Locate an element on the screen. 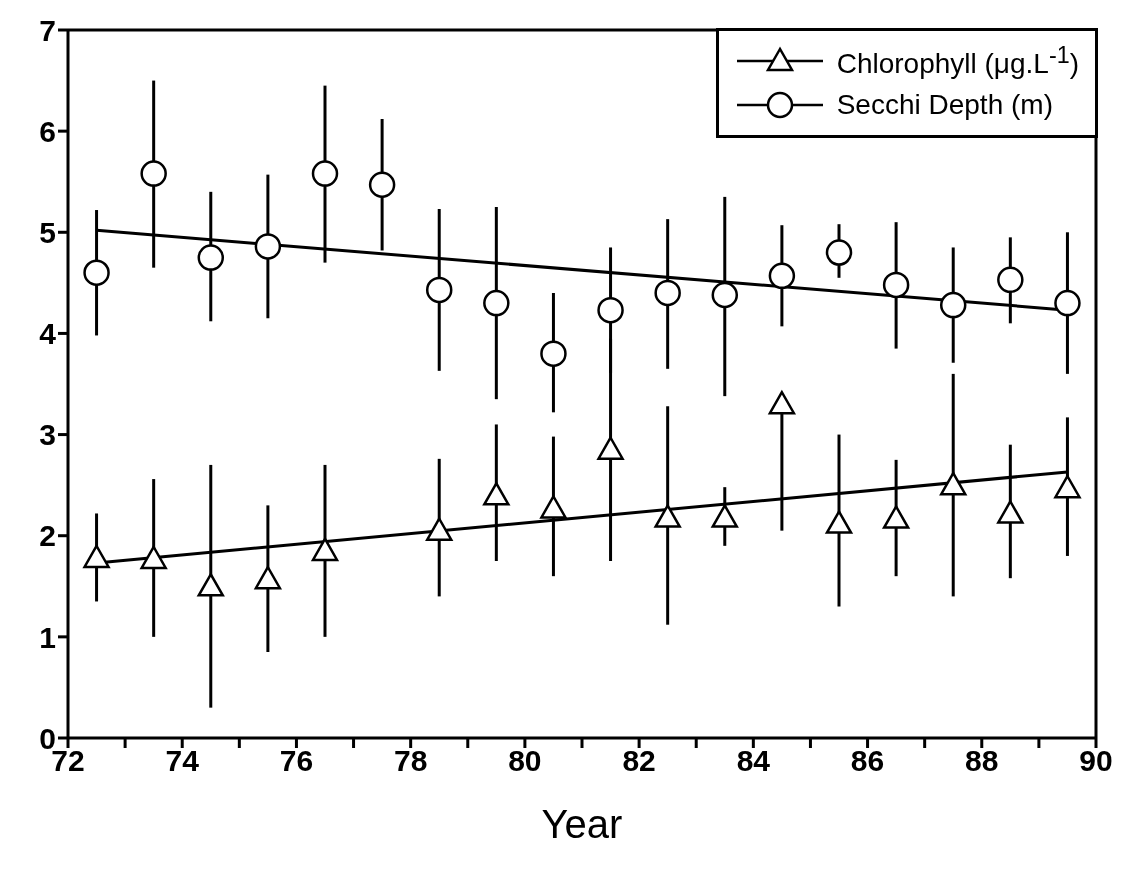 The image size is (1126, 871). x-tick-label: 78 is located at coordinates (410, 761).